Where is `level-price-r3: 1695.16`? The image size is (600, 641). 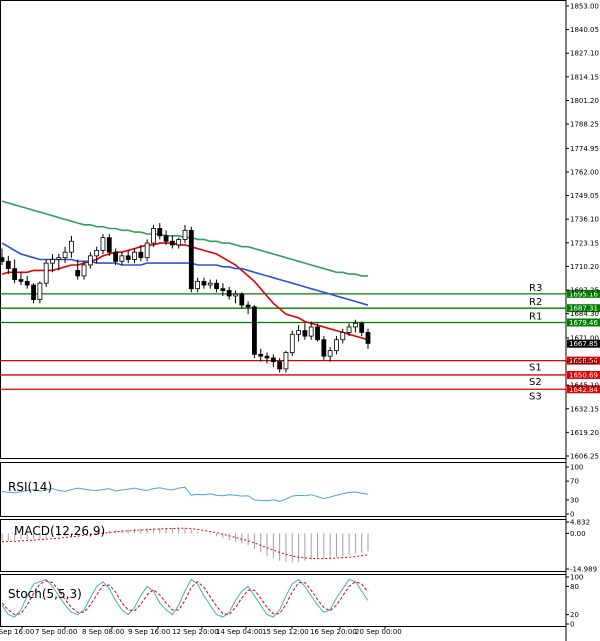 level-price-r3: 1695.16 is located at coordinates (583, 294).